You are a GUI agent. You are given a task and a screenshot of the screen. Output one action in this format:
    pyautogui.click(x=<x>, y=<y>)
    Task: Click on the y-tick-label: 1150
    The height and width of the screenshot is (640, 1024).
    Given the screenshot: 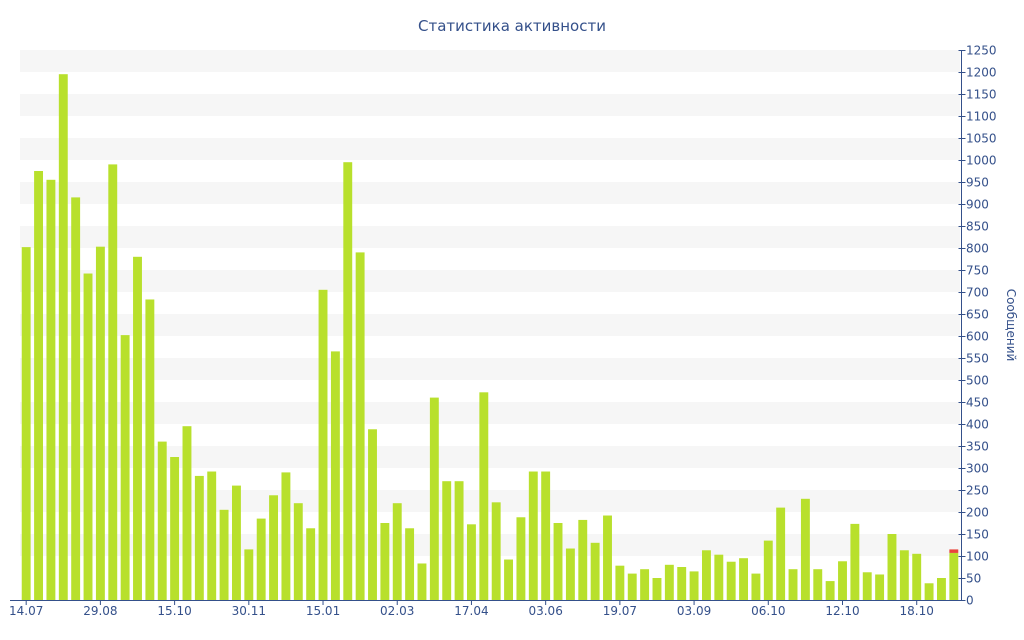 What is the action you would take?
    pyautogui.click(x=981, y=95)
    